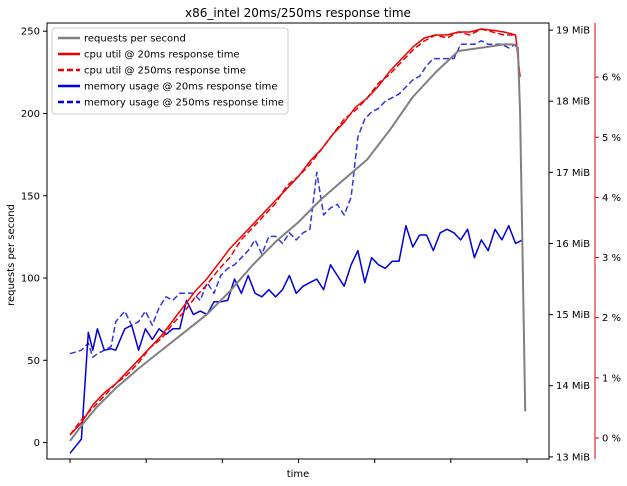 This screenshot has width=627, height=486. I want to click on y3-tick-label: 4 %, so click(611, 198).